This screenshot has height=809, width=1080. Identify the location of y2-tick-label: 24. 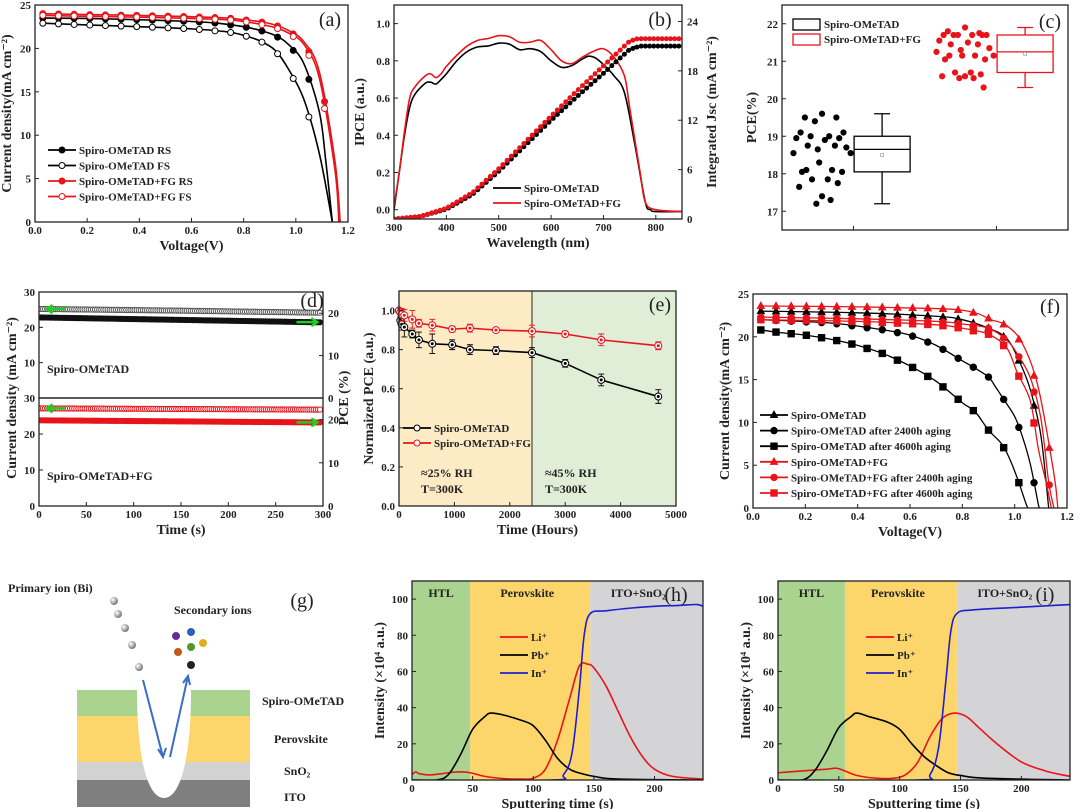
(693, 22).